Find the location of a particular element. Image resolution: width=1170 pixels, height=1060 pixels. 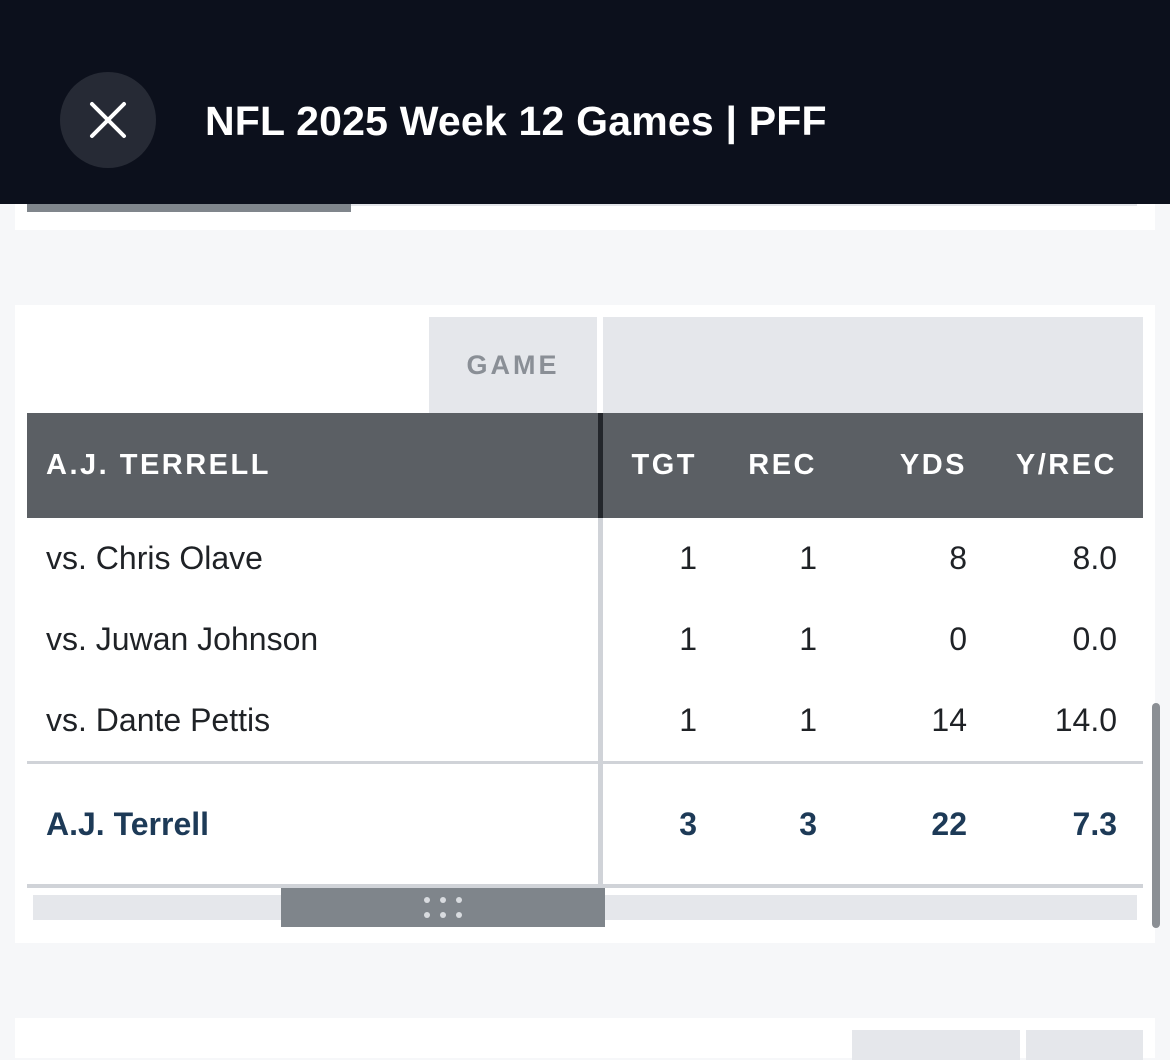

header-rec: REC is located at coordinates (782, 465).